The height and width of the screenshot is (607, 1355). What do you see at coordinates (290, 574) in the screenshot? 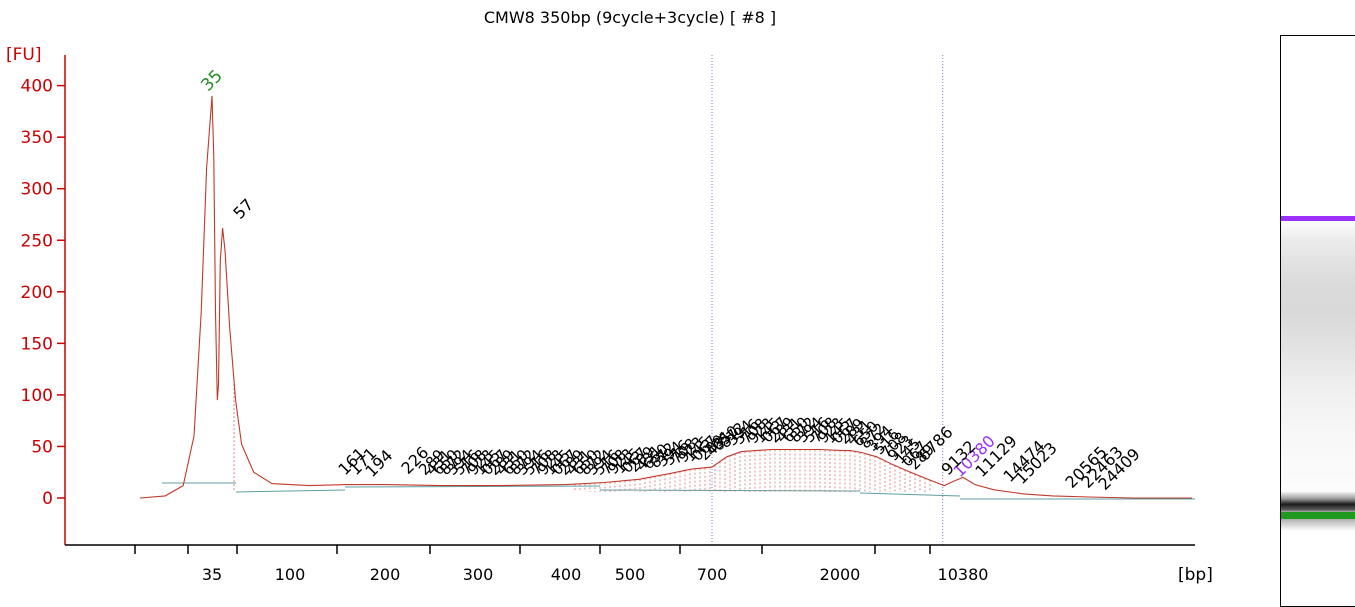
I see `x-tick-label-100: 100` at bounding box center [290, 574].